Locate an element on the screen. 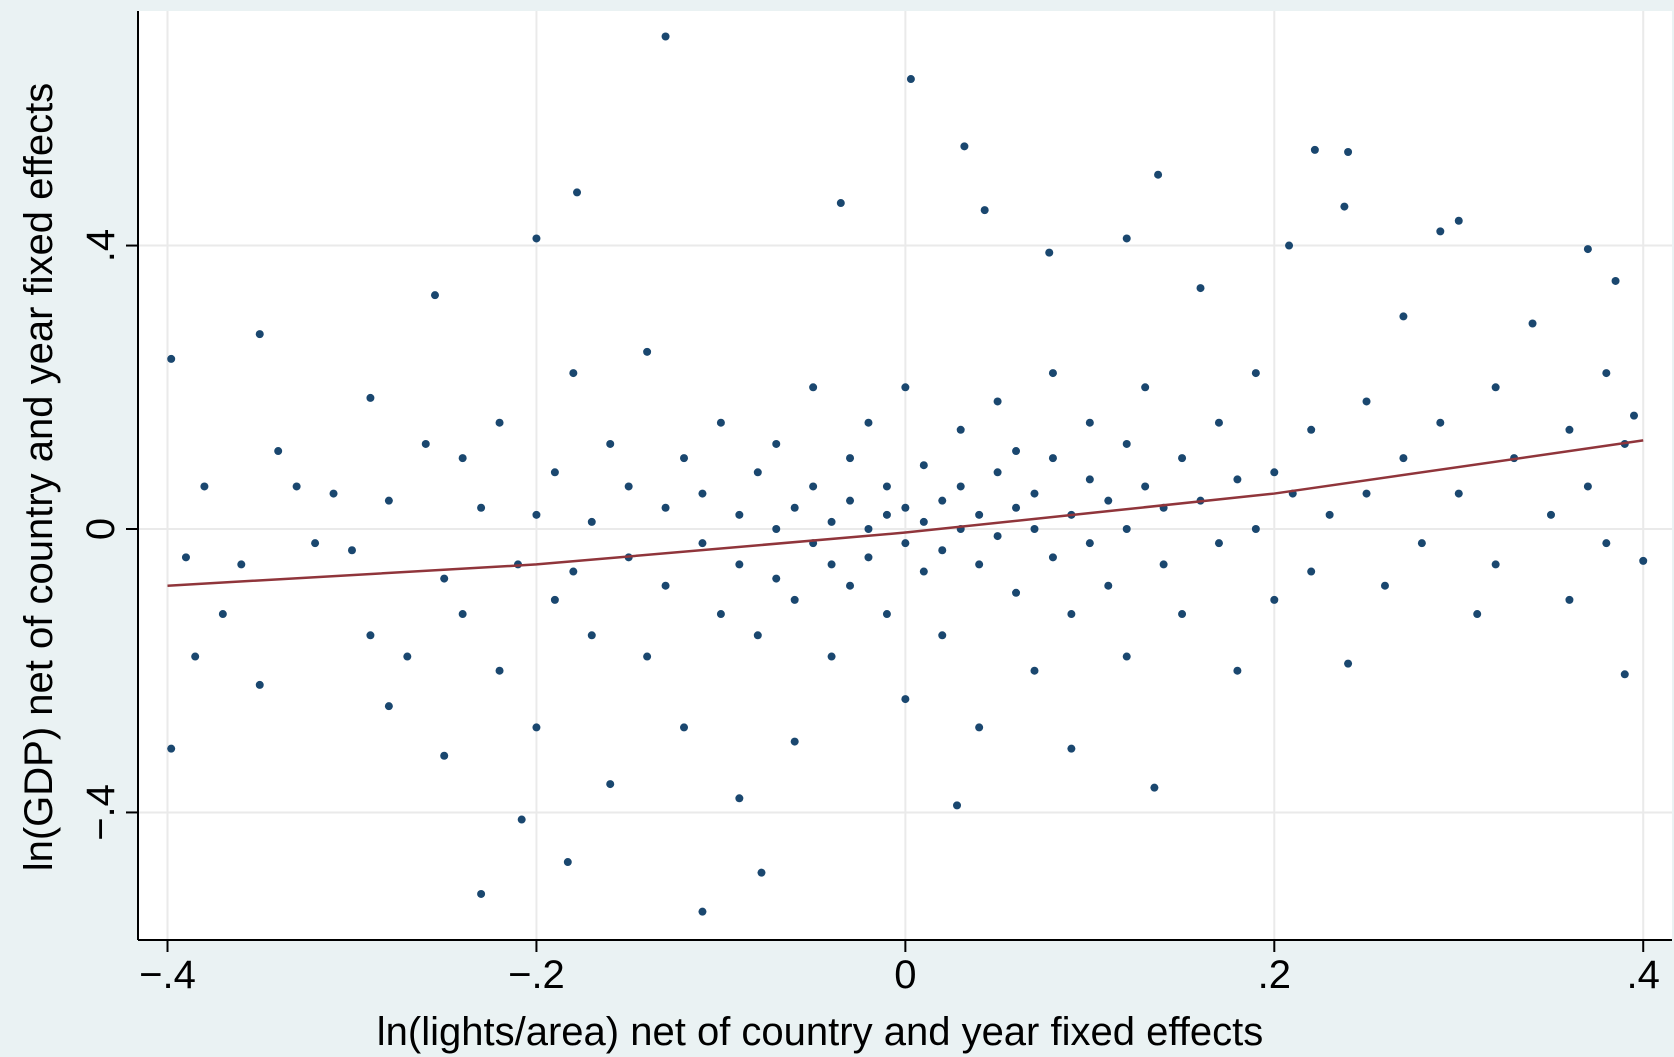  y-tick-label: .4 is located at coordinates (101, 245).